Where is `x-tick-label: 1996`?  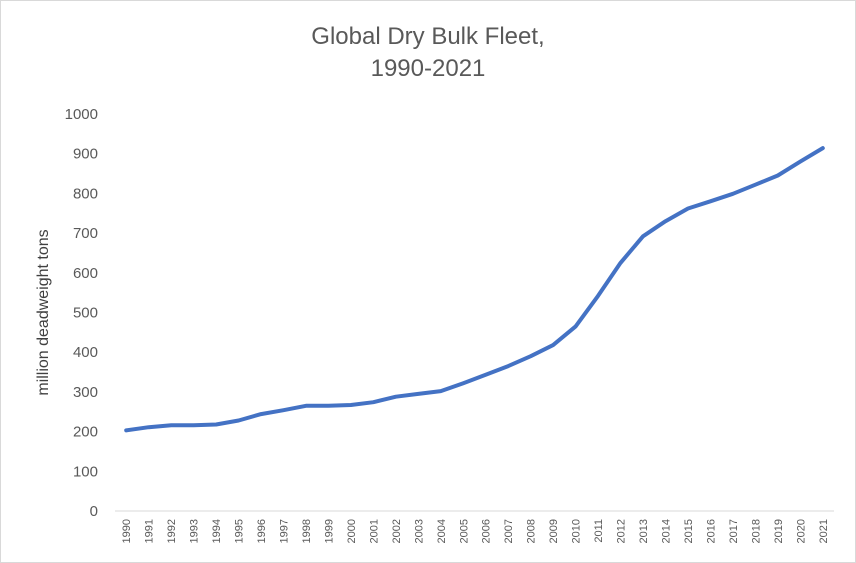
x-tick-label: 1996 is located at coordinates (262, 531).